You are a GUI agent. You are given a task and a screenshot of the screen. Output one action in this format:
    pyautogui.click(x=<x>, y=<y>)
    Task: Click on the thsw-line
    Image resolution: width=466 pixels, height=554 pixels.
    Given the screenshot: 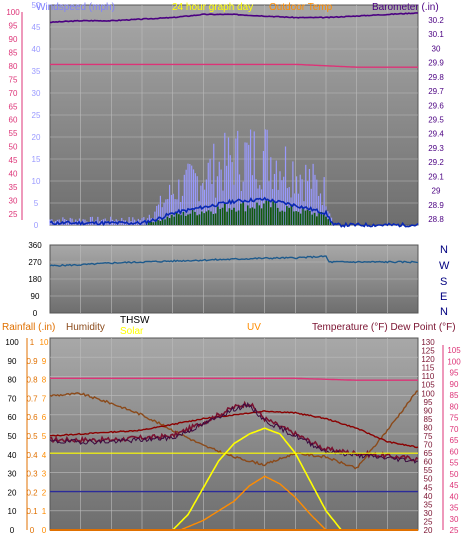 What is the action you would take?
    pyautogui.click(x=234, y=431)
    